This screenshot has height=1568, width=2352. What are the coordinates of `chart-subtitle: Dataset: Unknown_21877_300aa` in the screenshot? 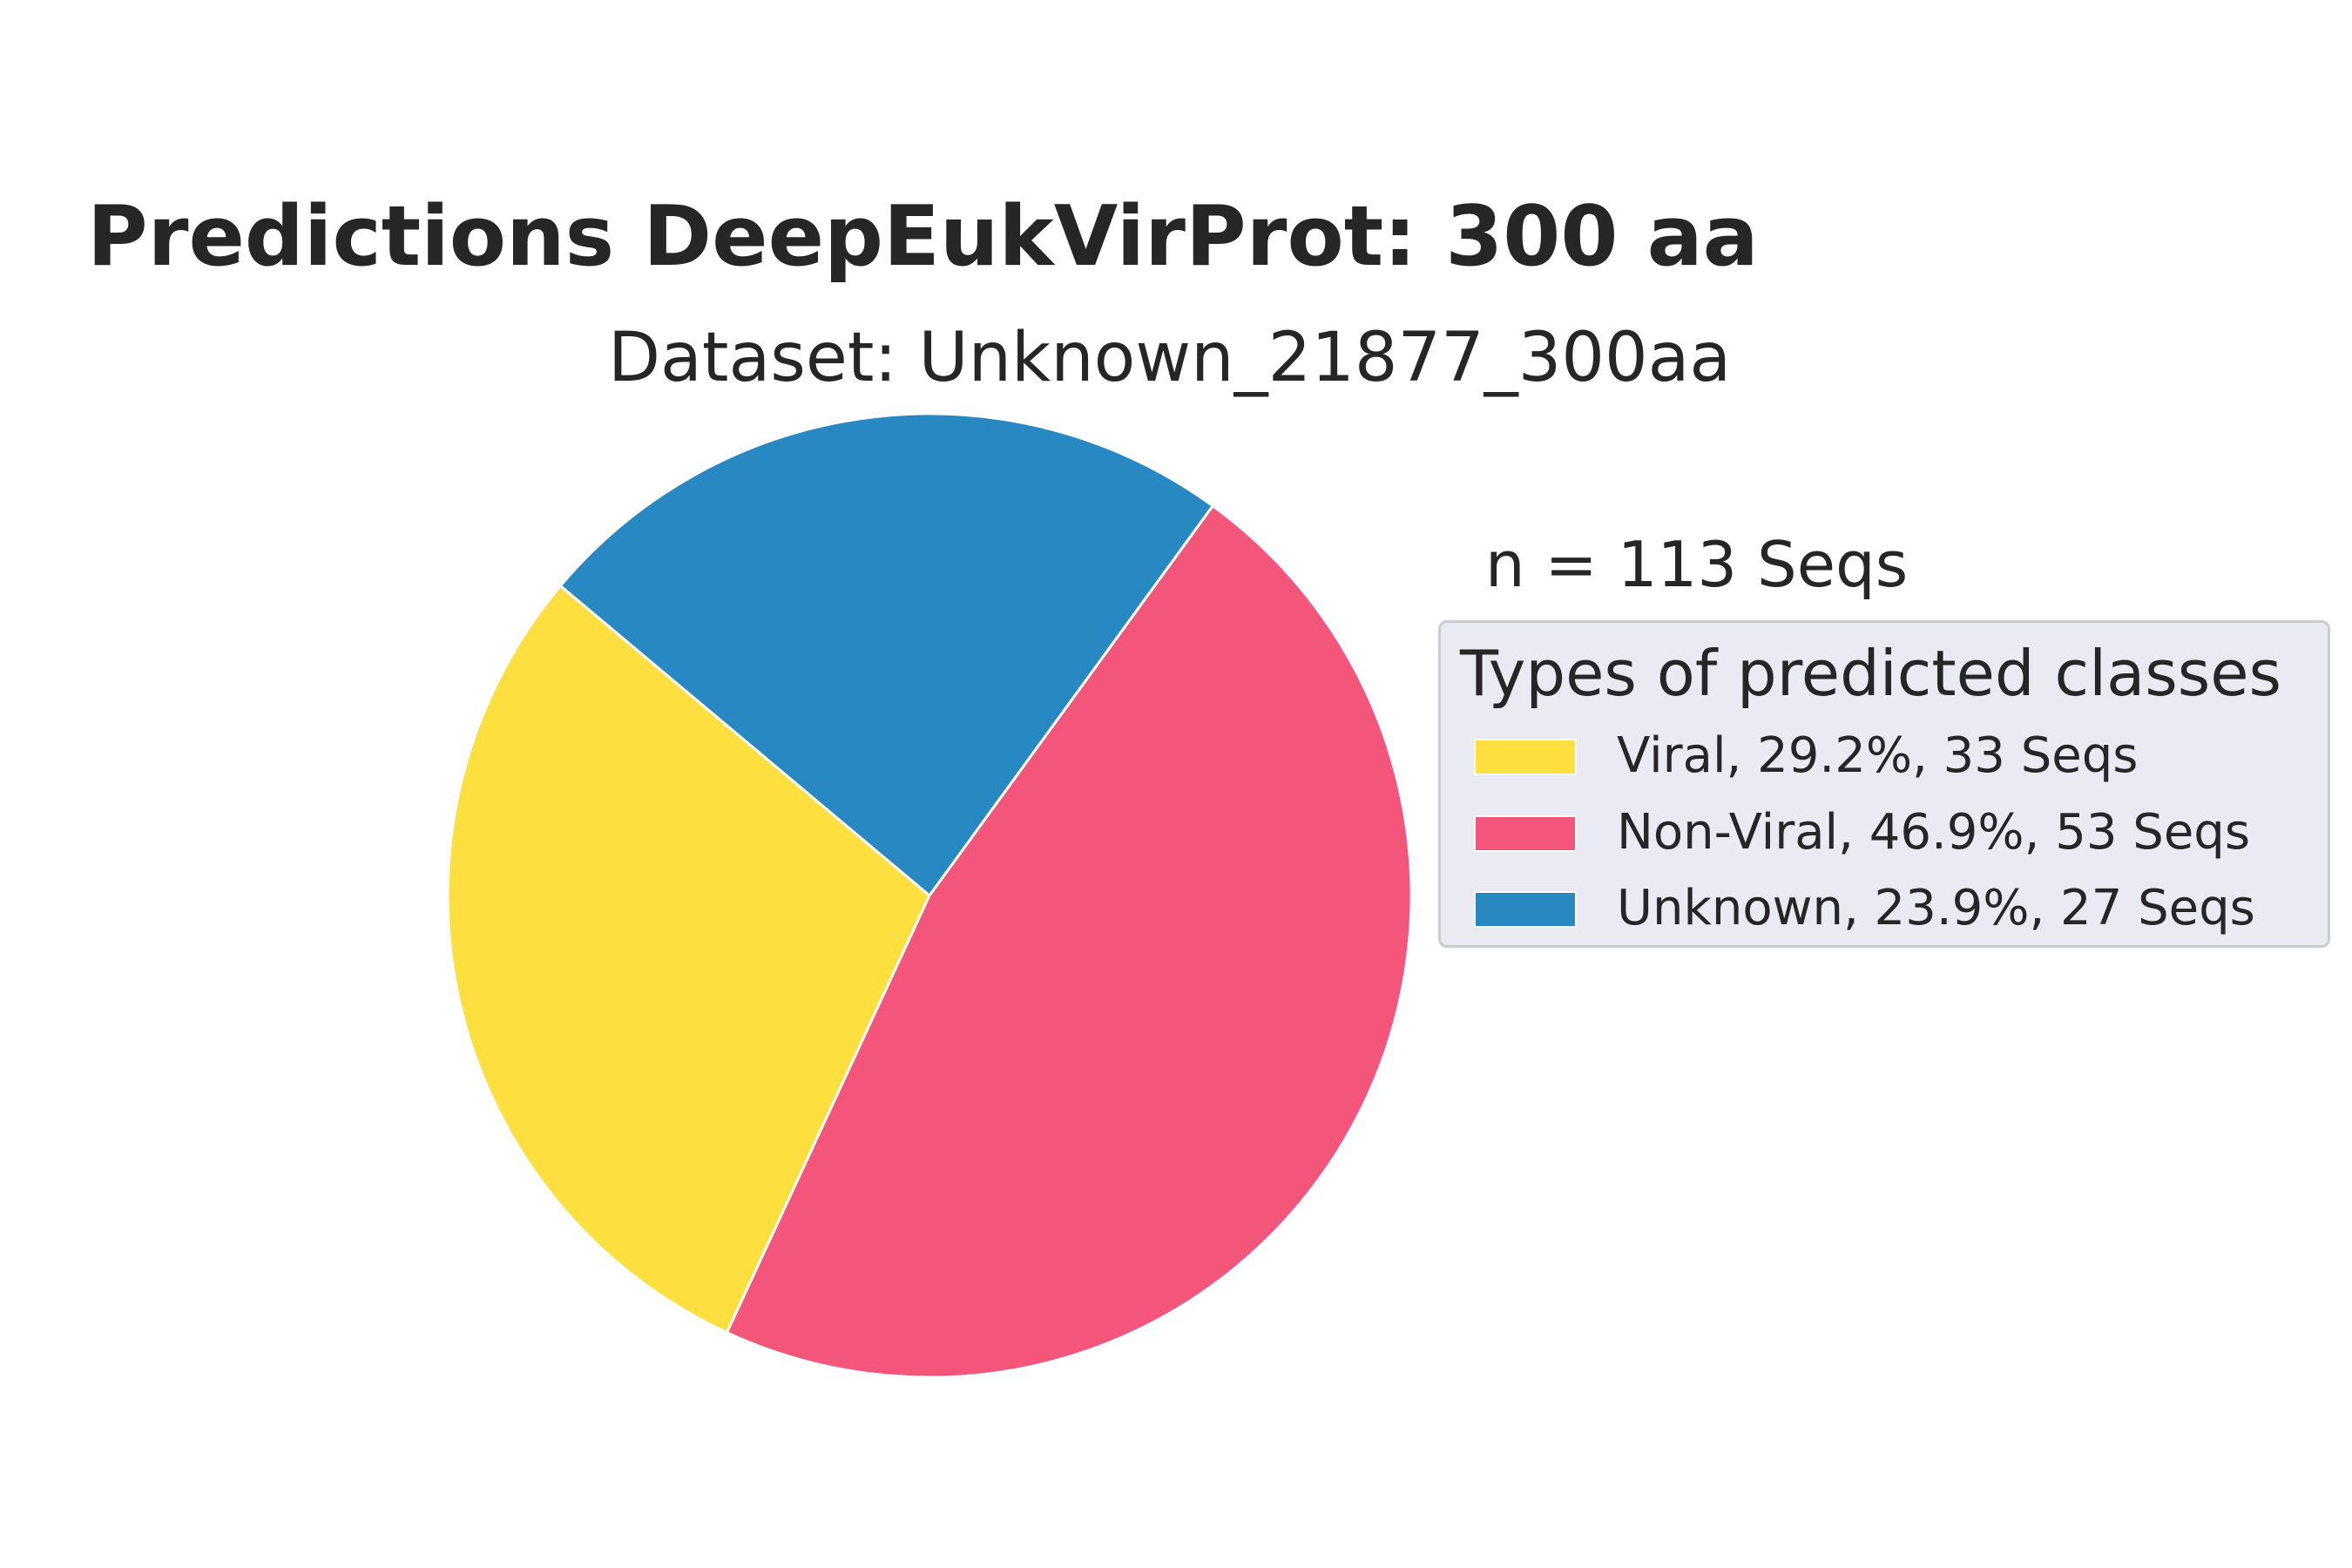 It's located at (1170, 358).